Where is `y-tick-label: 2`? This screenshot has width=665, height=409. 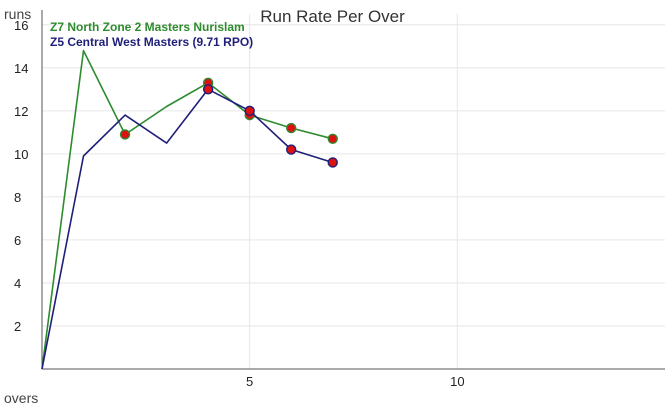 y-tick-label: 2 is located at coordinates (17, 326).